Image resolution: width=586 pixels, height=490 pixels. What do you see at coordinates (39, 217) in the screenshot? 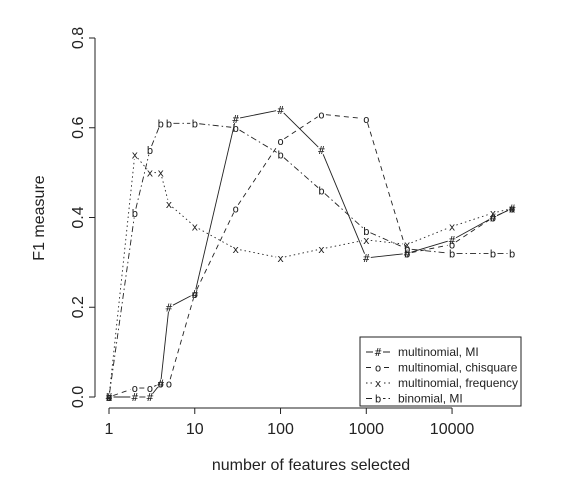
I see `y-axis-title: F1 measure` at bounding box center [39, 217].